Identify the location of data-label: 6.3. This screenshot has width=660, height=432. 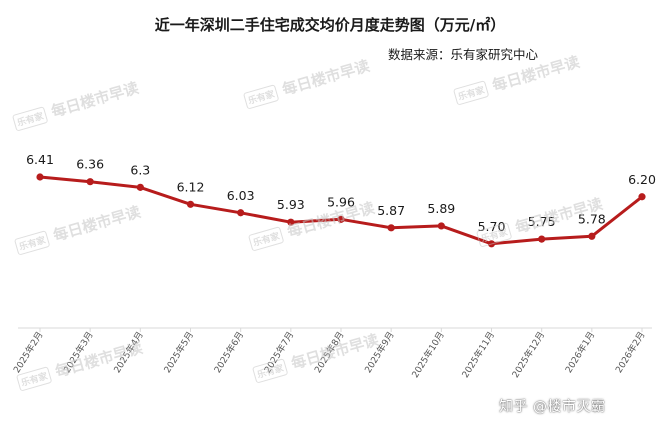
(140, 169).